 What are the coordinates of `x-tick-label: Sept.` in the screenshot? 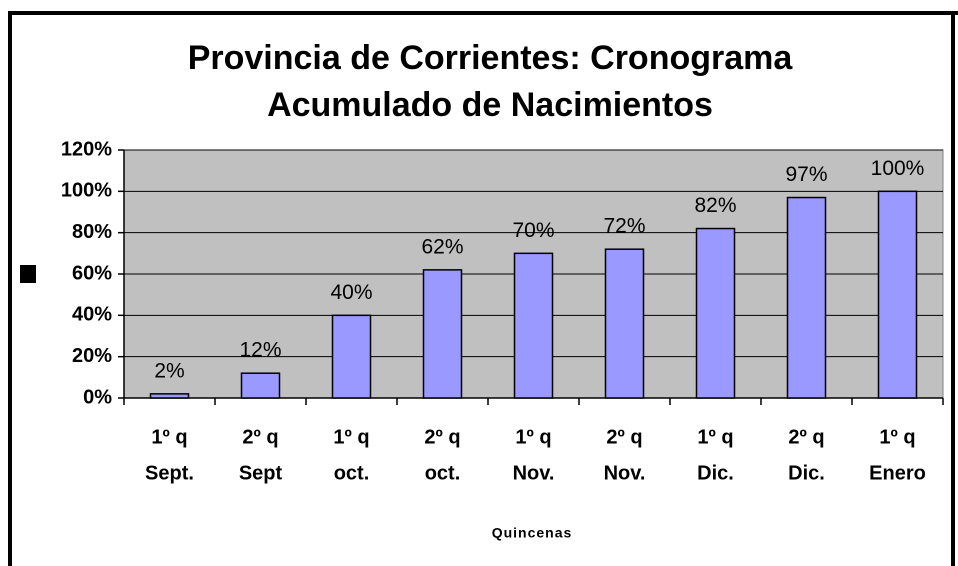 It's located at (169, 473).